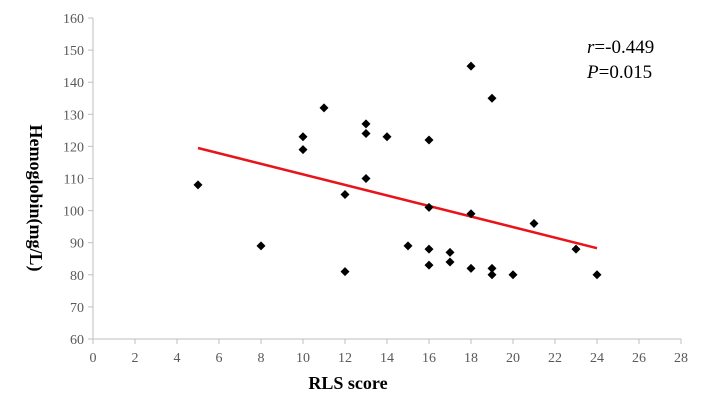  Describe the element at coordinates (639, 358) in the screenshot. I see `x-tick-label: 26` at that location.